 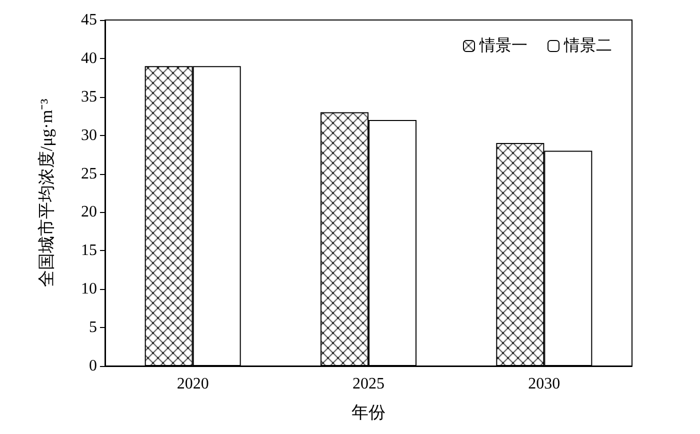 What do you see at coordinates (369, 412) in the screenshot?
I see `x-axis-title: 年份` at bounding box center [369, 412].